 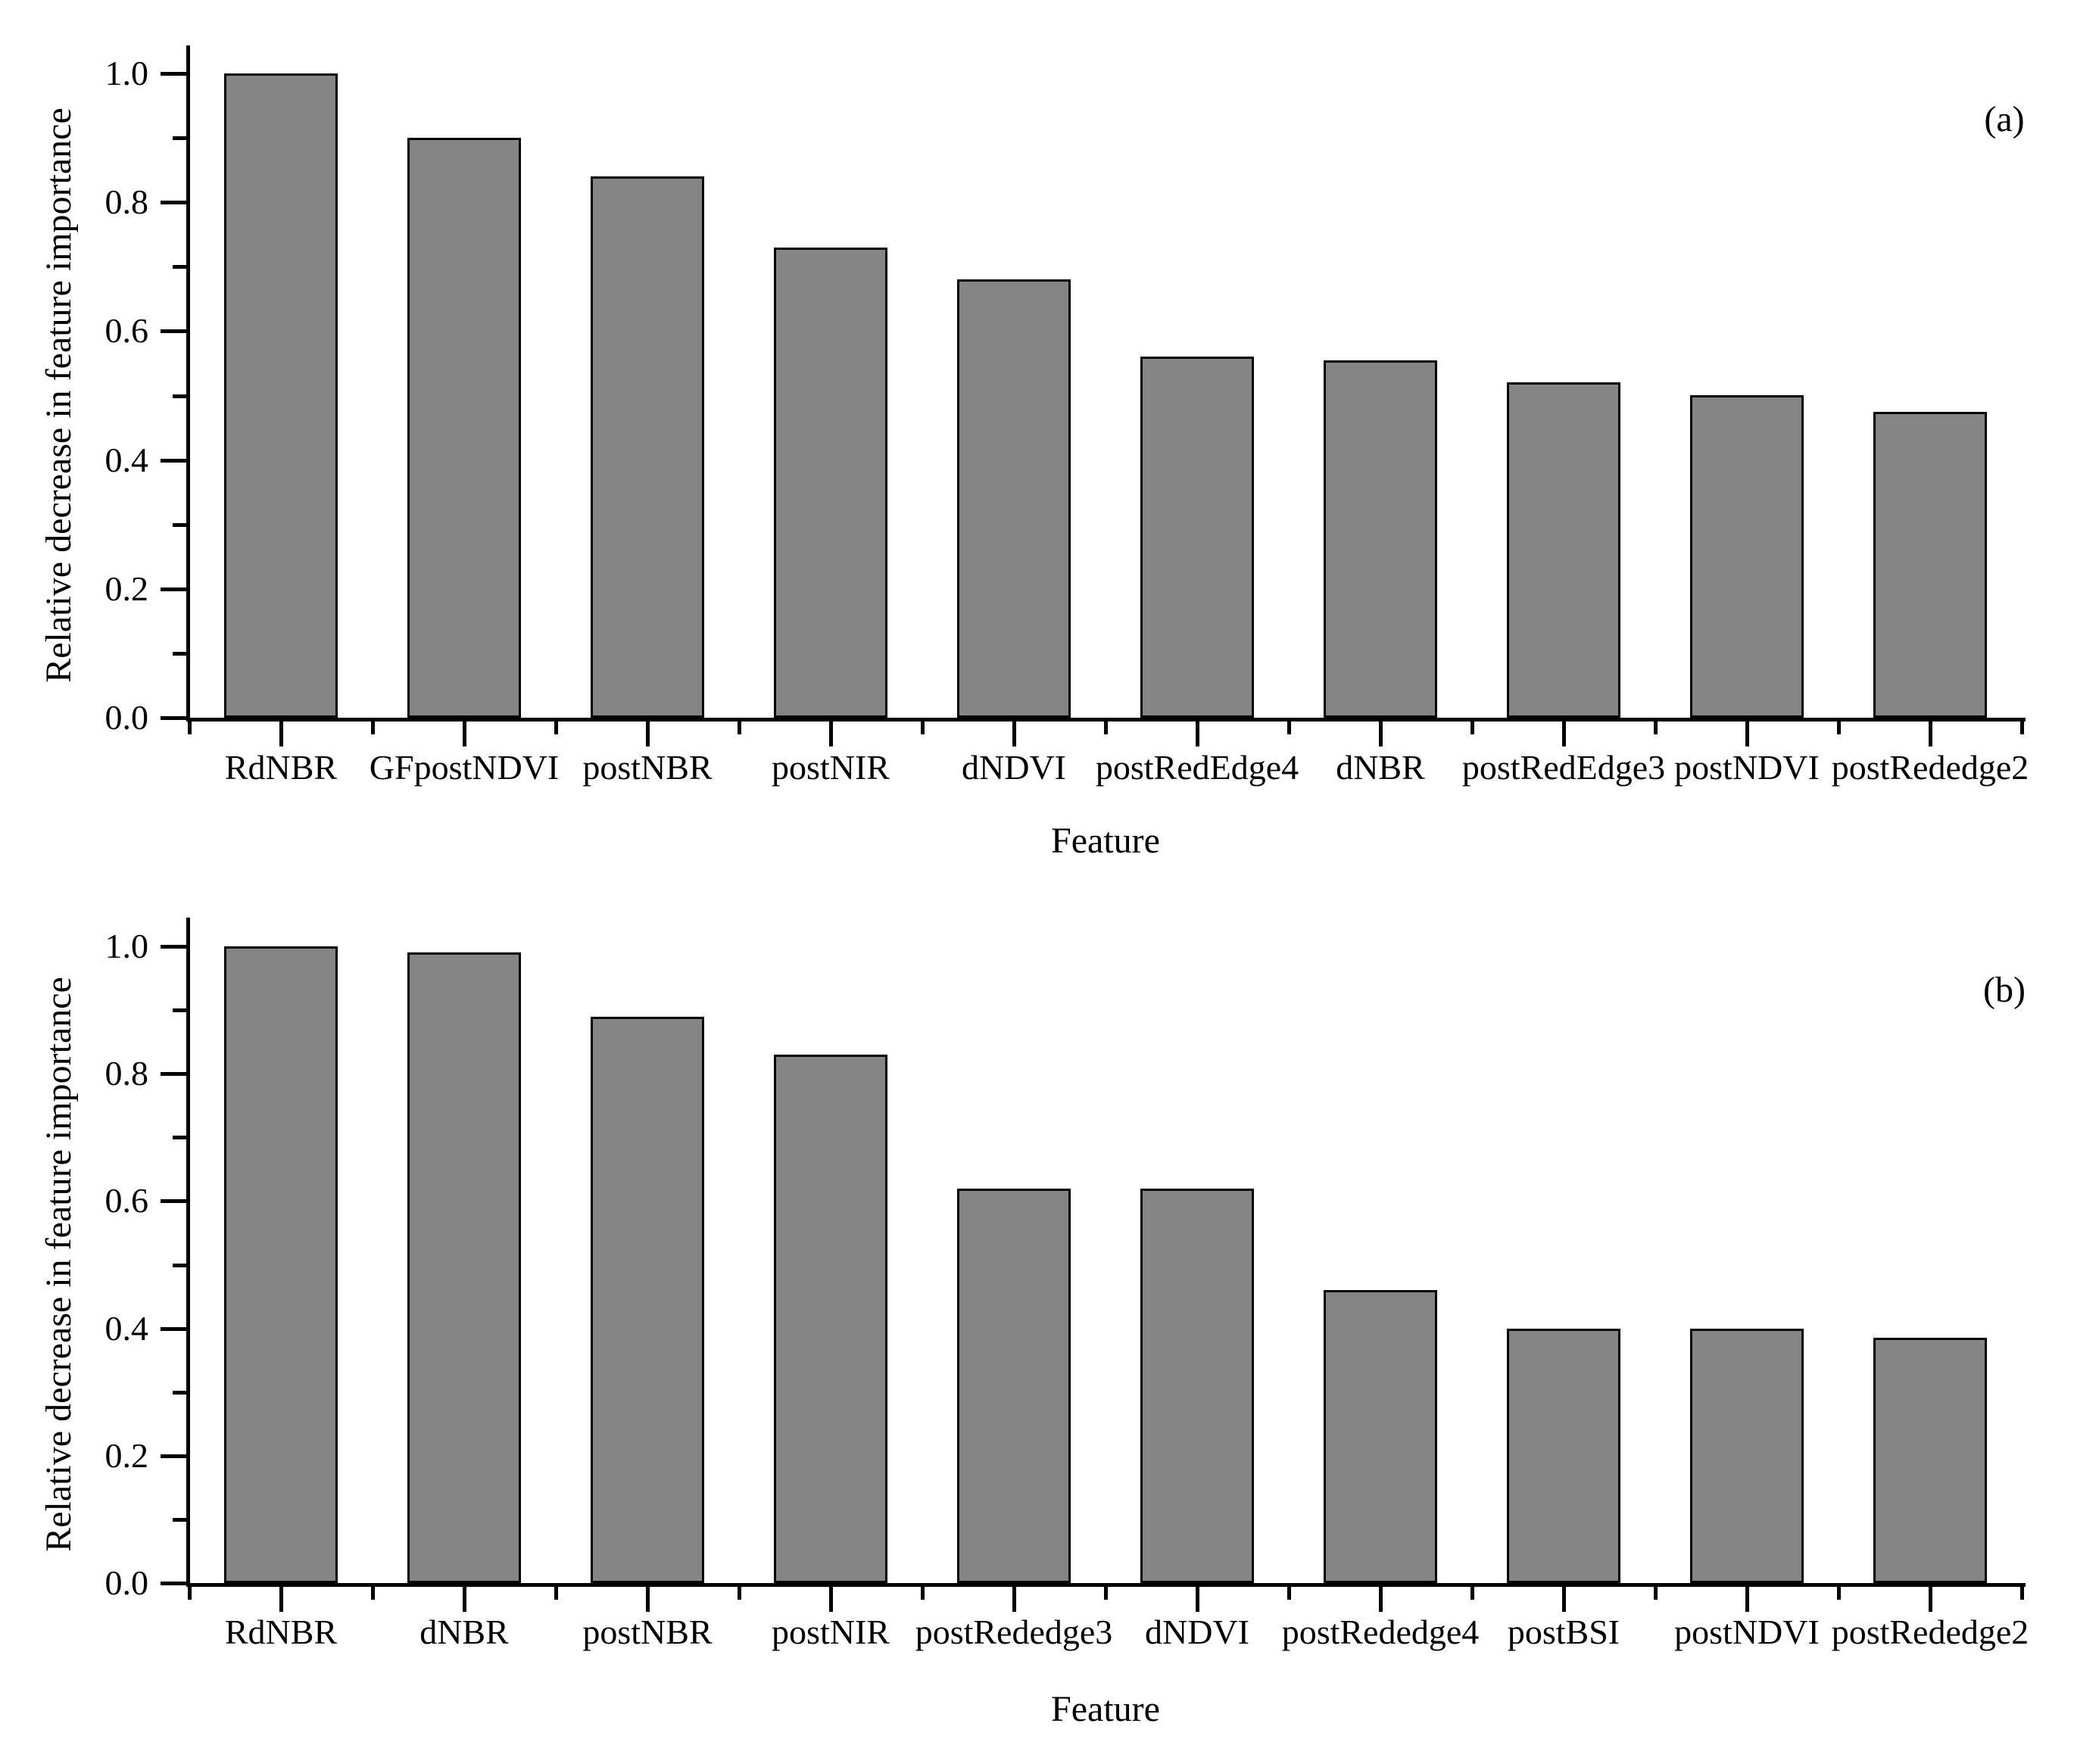 What do you see at coordinates (831, 1632) in the screenshot?
I see `category-label: postNIR` at bounding box center [831, 1632].